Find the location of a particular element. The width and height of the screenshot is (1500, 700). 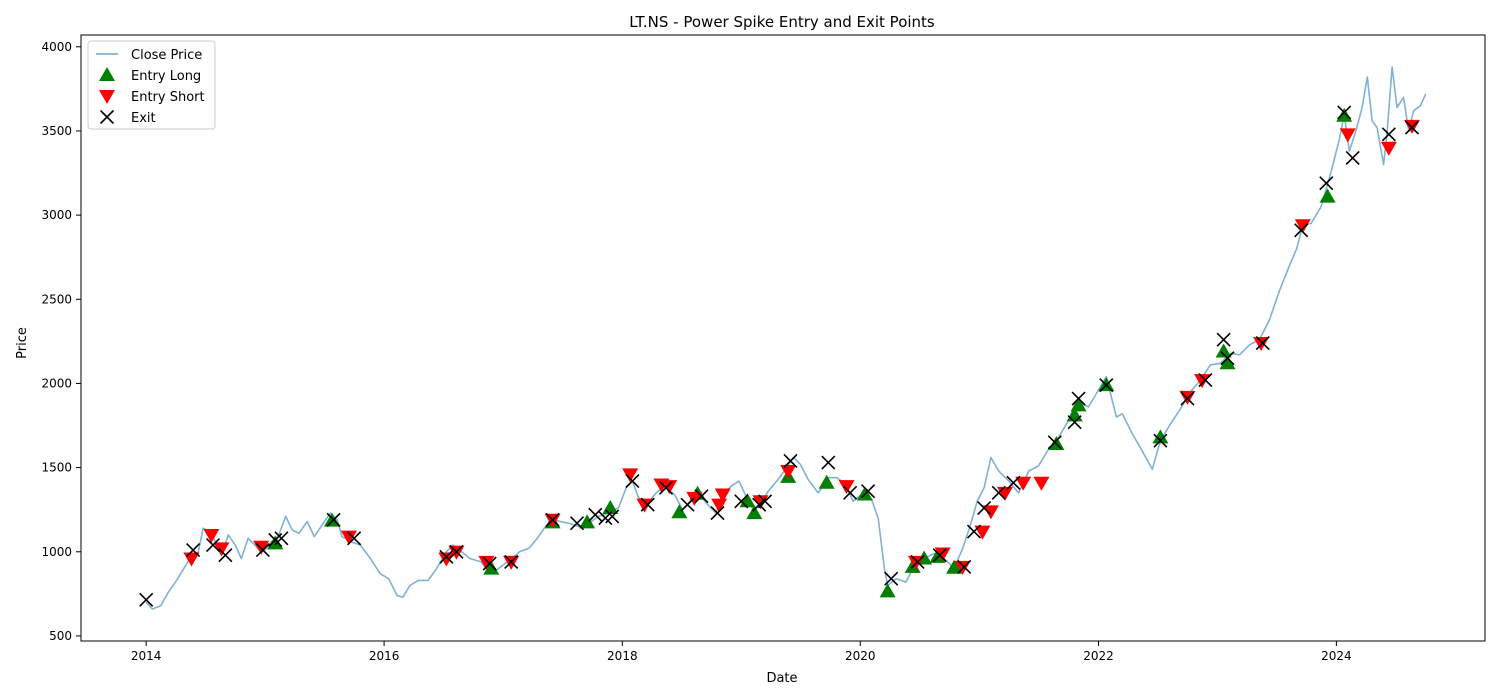

y-tick-label: 2000 is located at coordinates (56, 383).